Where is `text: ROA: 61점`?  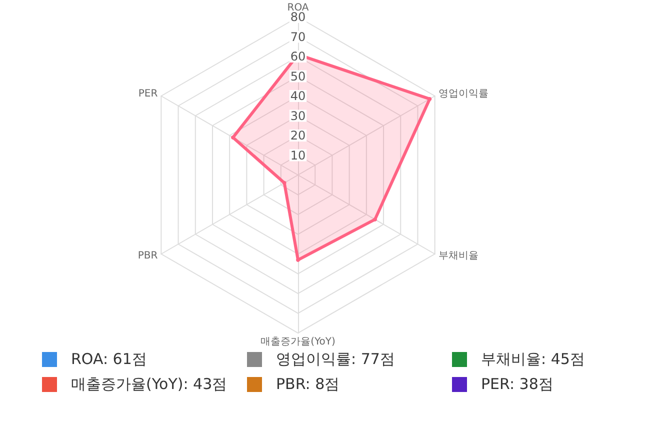
text: ROA: 61점 is located at coordinates (109, 359).